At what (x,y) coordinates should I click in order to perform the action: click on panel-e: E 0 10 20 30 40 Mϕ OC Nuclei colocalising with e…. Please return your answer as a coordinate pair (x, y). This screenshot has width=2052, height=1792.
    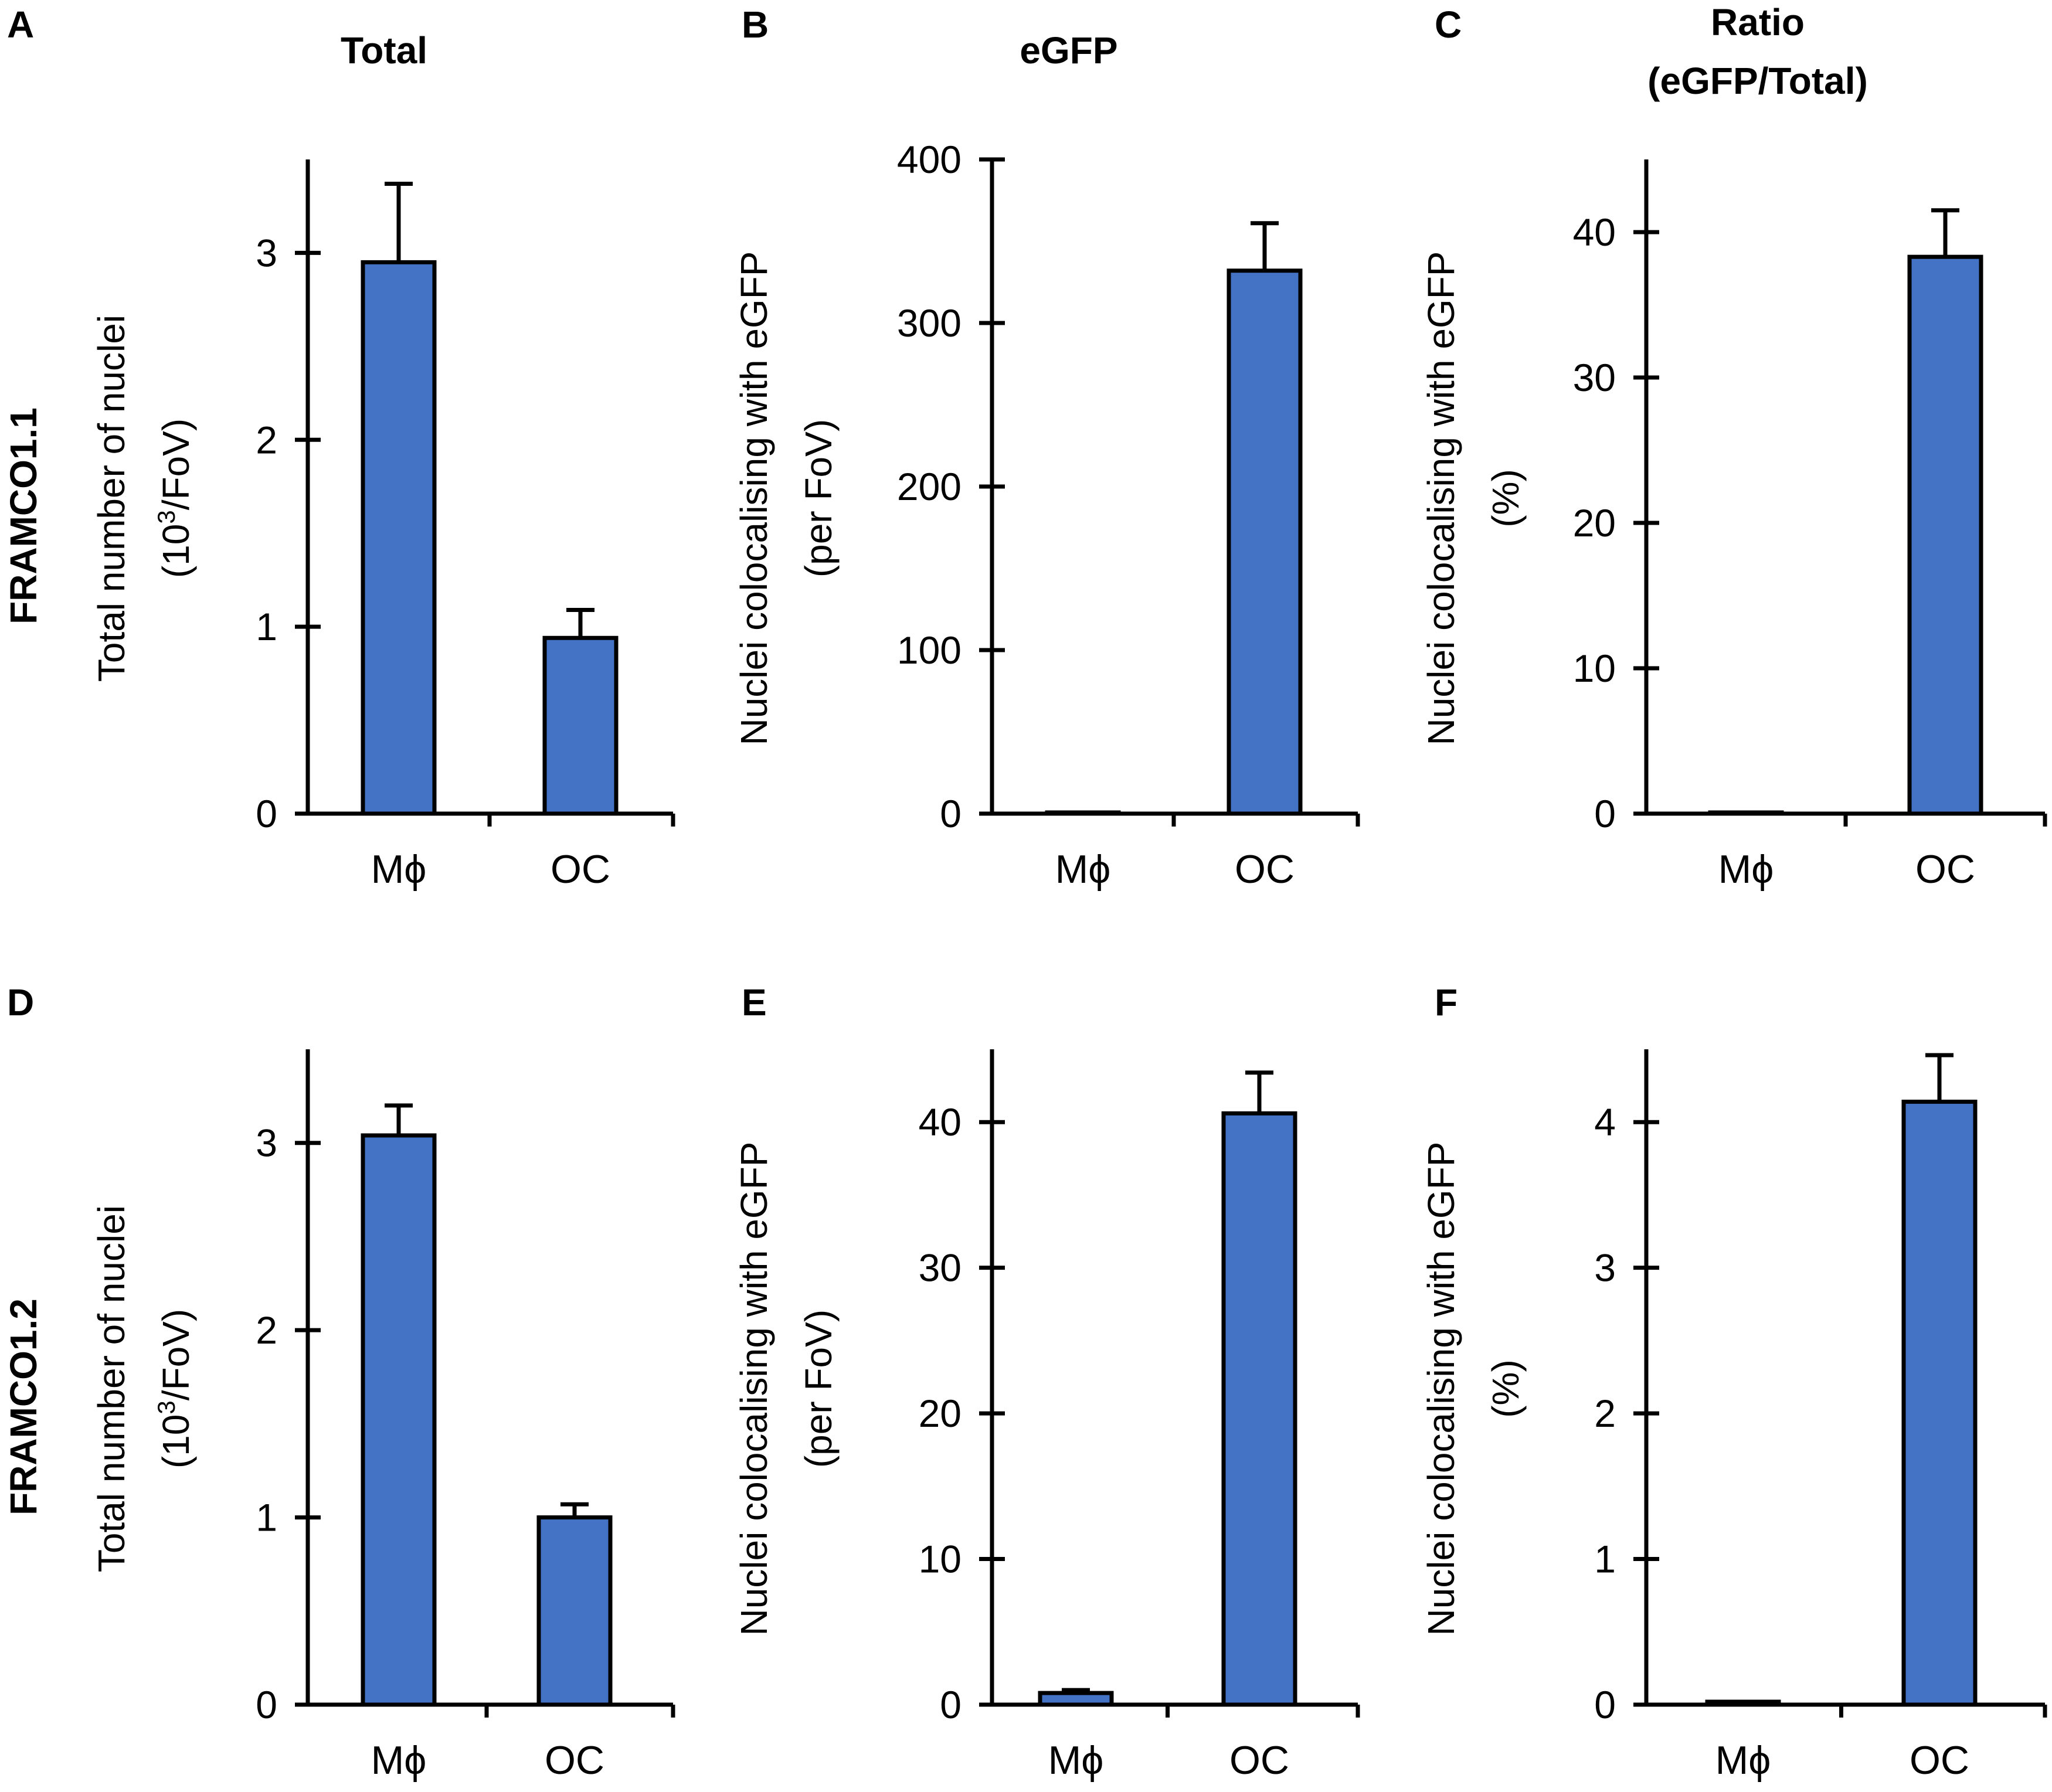
    Looking at the image, I should click on (1046, 1382).